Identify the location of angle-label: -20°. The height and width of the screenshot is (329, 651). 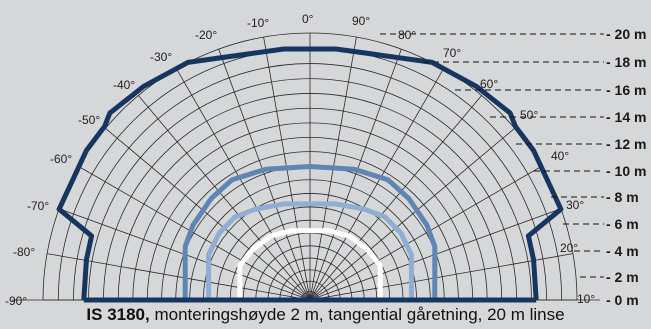
(206, 35).